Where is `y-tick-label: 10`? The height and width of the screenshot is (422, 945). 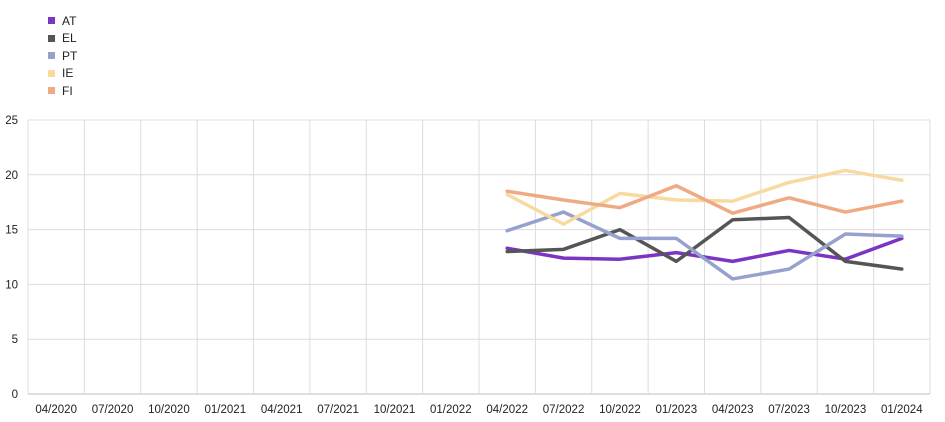
y-tick-label: 10 is located at coordinates (11, 285).